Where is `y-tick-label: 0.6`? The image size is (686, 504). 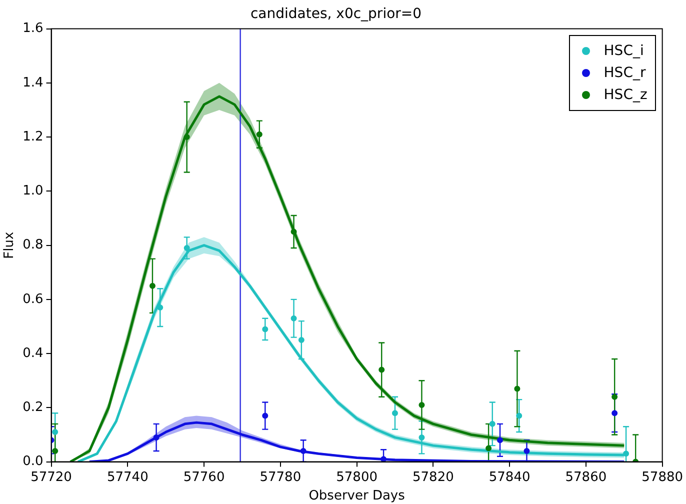
y-tick-label: 0.6 is located at coordinates (33, 299).